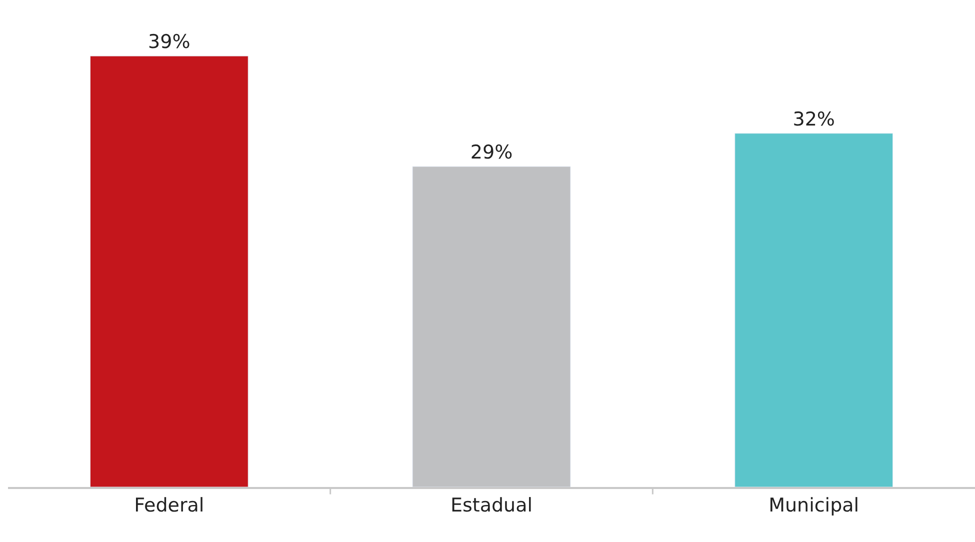 This screenshot has height=542, width=975. Describe the element at coordinates (169, 505) in the screenshot. I see `x-tick-label: Federal` at that location.